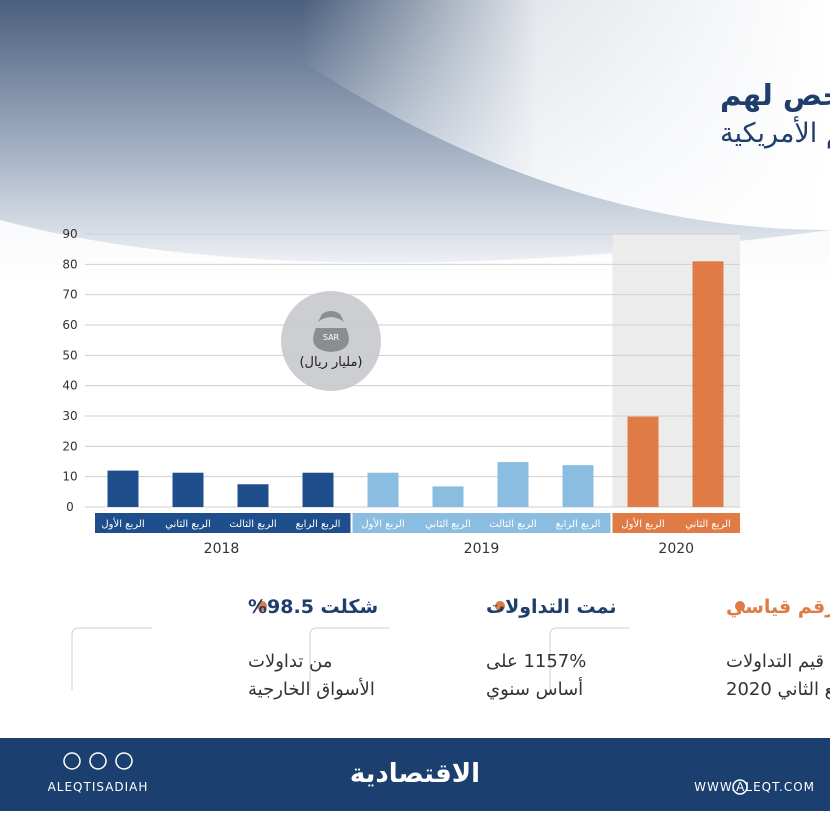 The width and height of the screenshot is (830, 815). What do you see at coordinates (290, 661) in the screenshot?
I see `highlight-line: من تداولات` at bounding box center [290, 661].